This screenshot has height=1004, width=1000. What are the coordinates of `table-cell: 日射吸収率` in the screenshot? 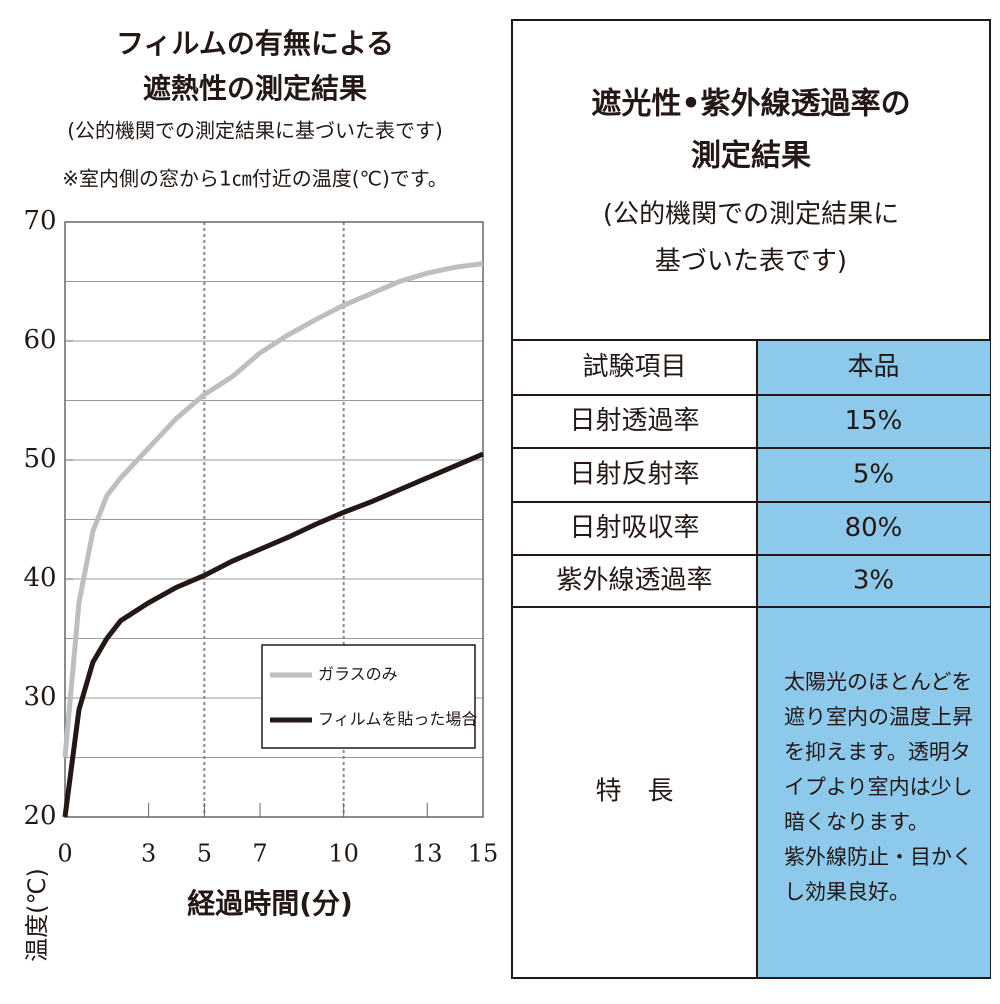 It's located at (634, 528).